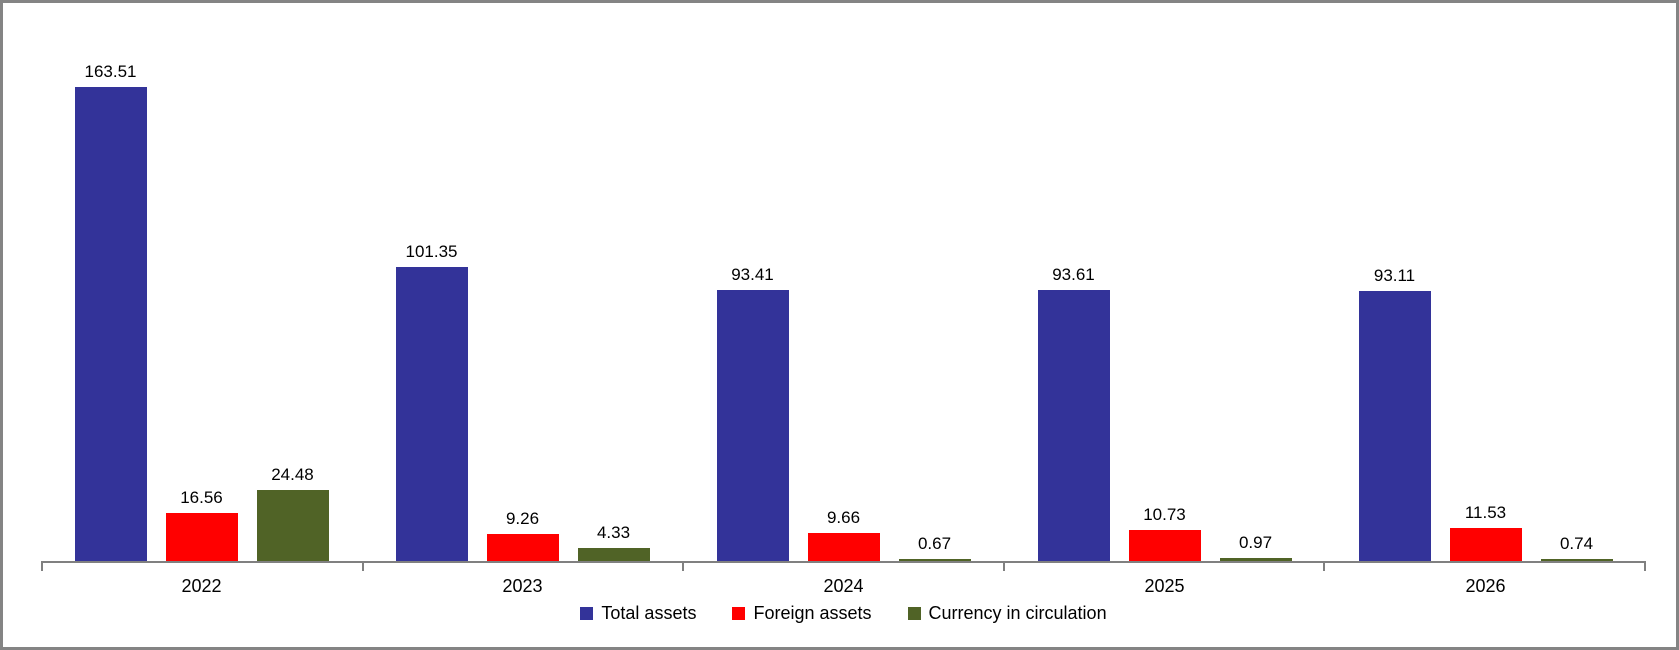 This screenshot has height=650, width=1679. I want to click on bar-cell-foreign-assets-2025: 10.73, so click(1164, 311).